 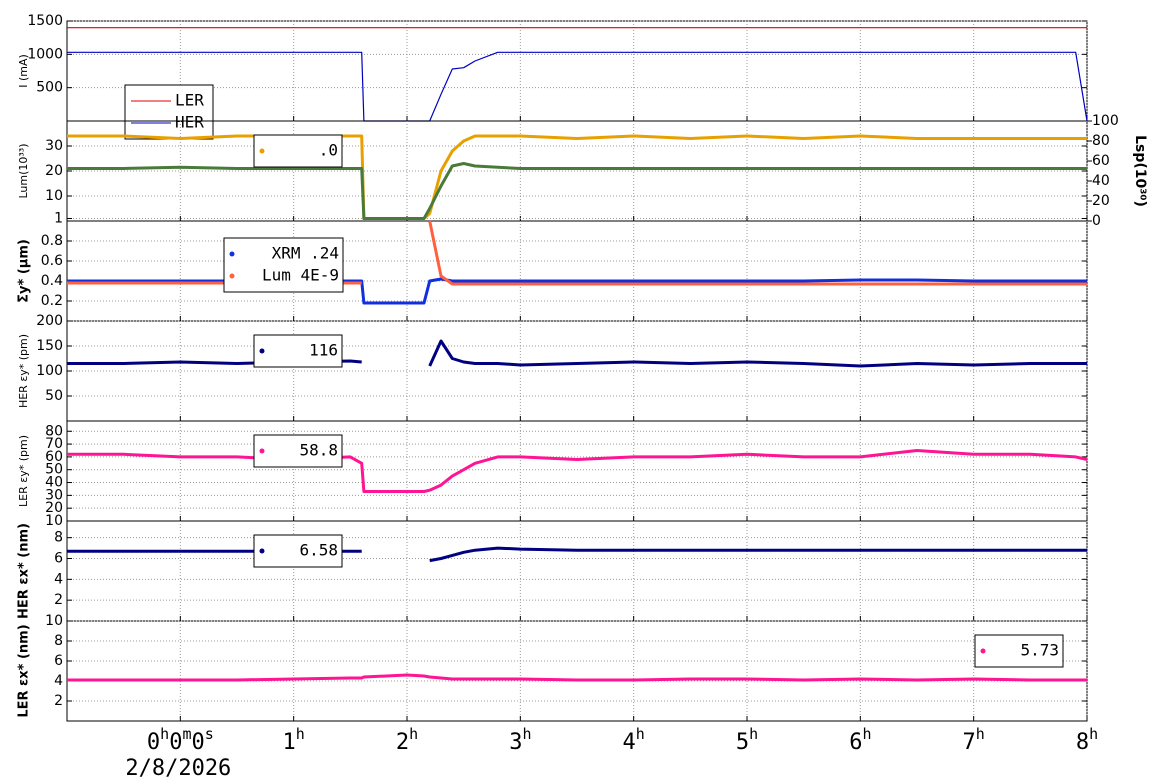 I want to click on y-tick-label: 2, so click(x=58, y=701).